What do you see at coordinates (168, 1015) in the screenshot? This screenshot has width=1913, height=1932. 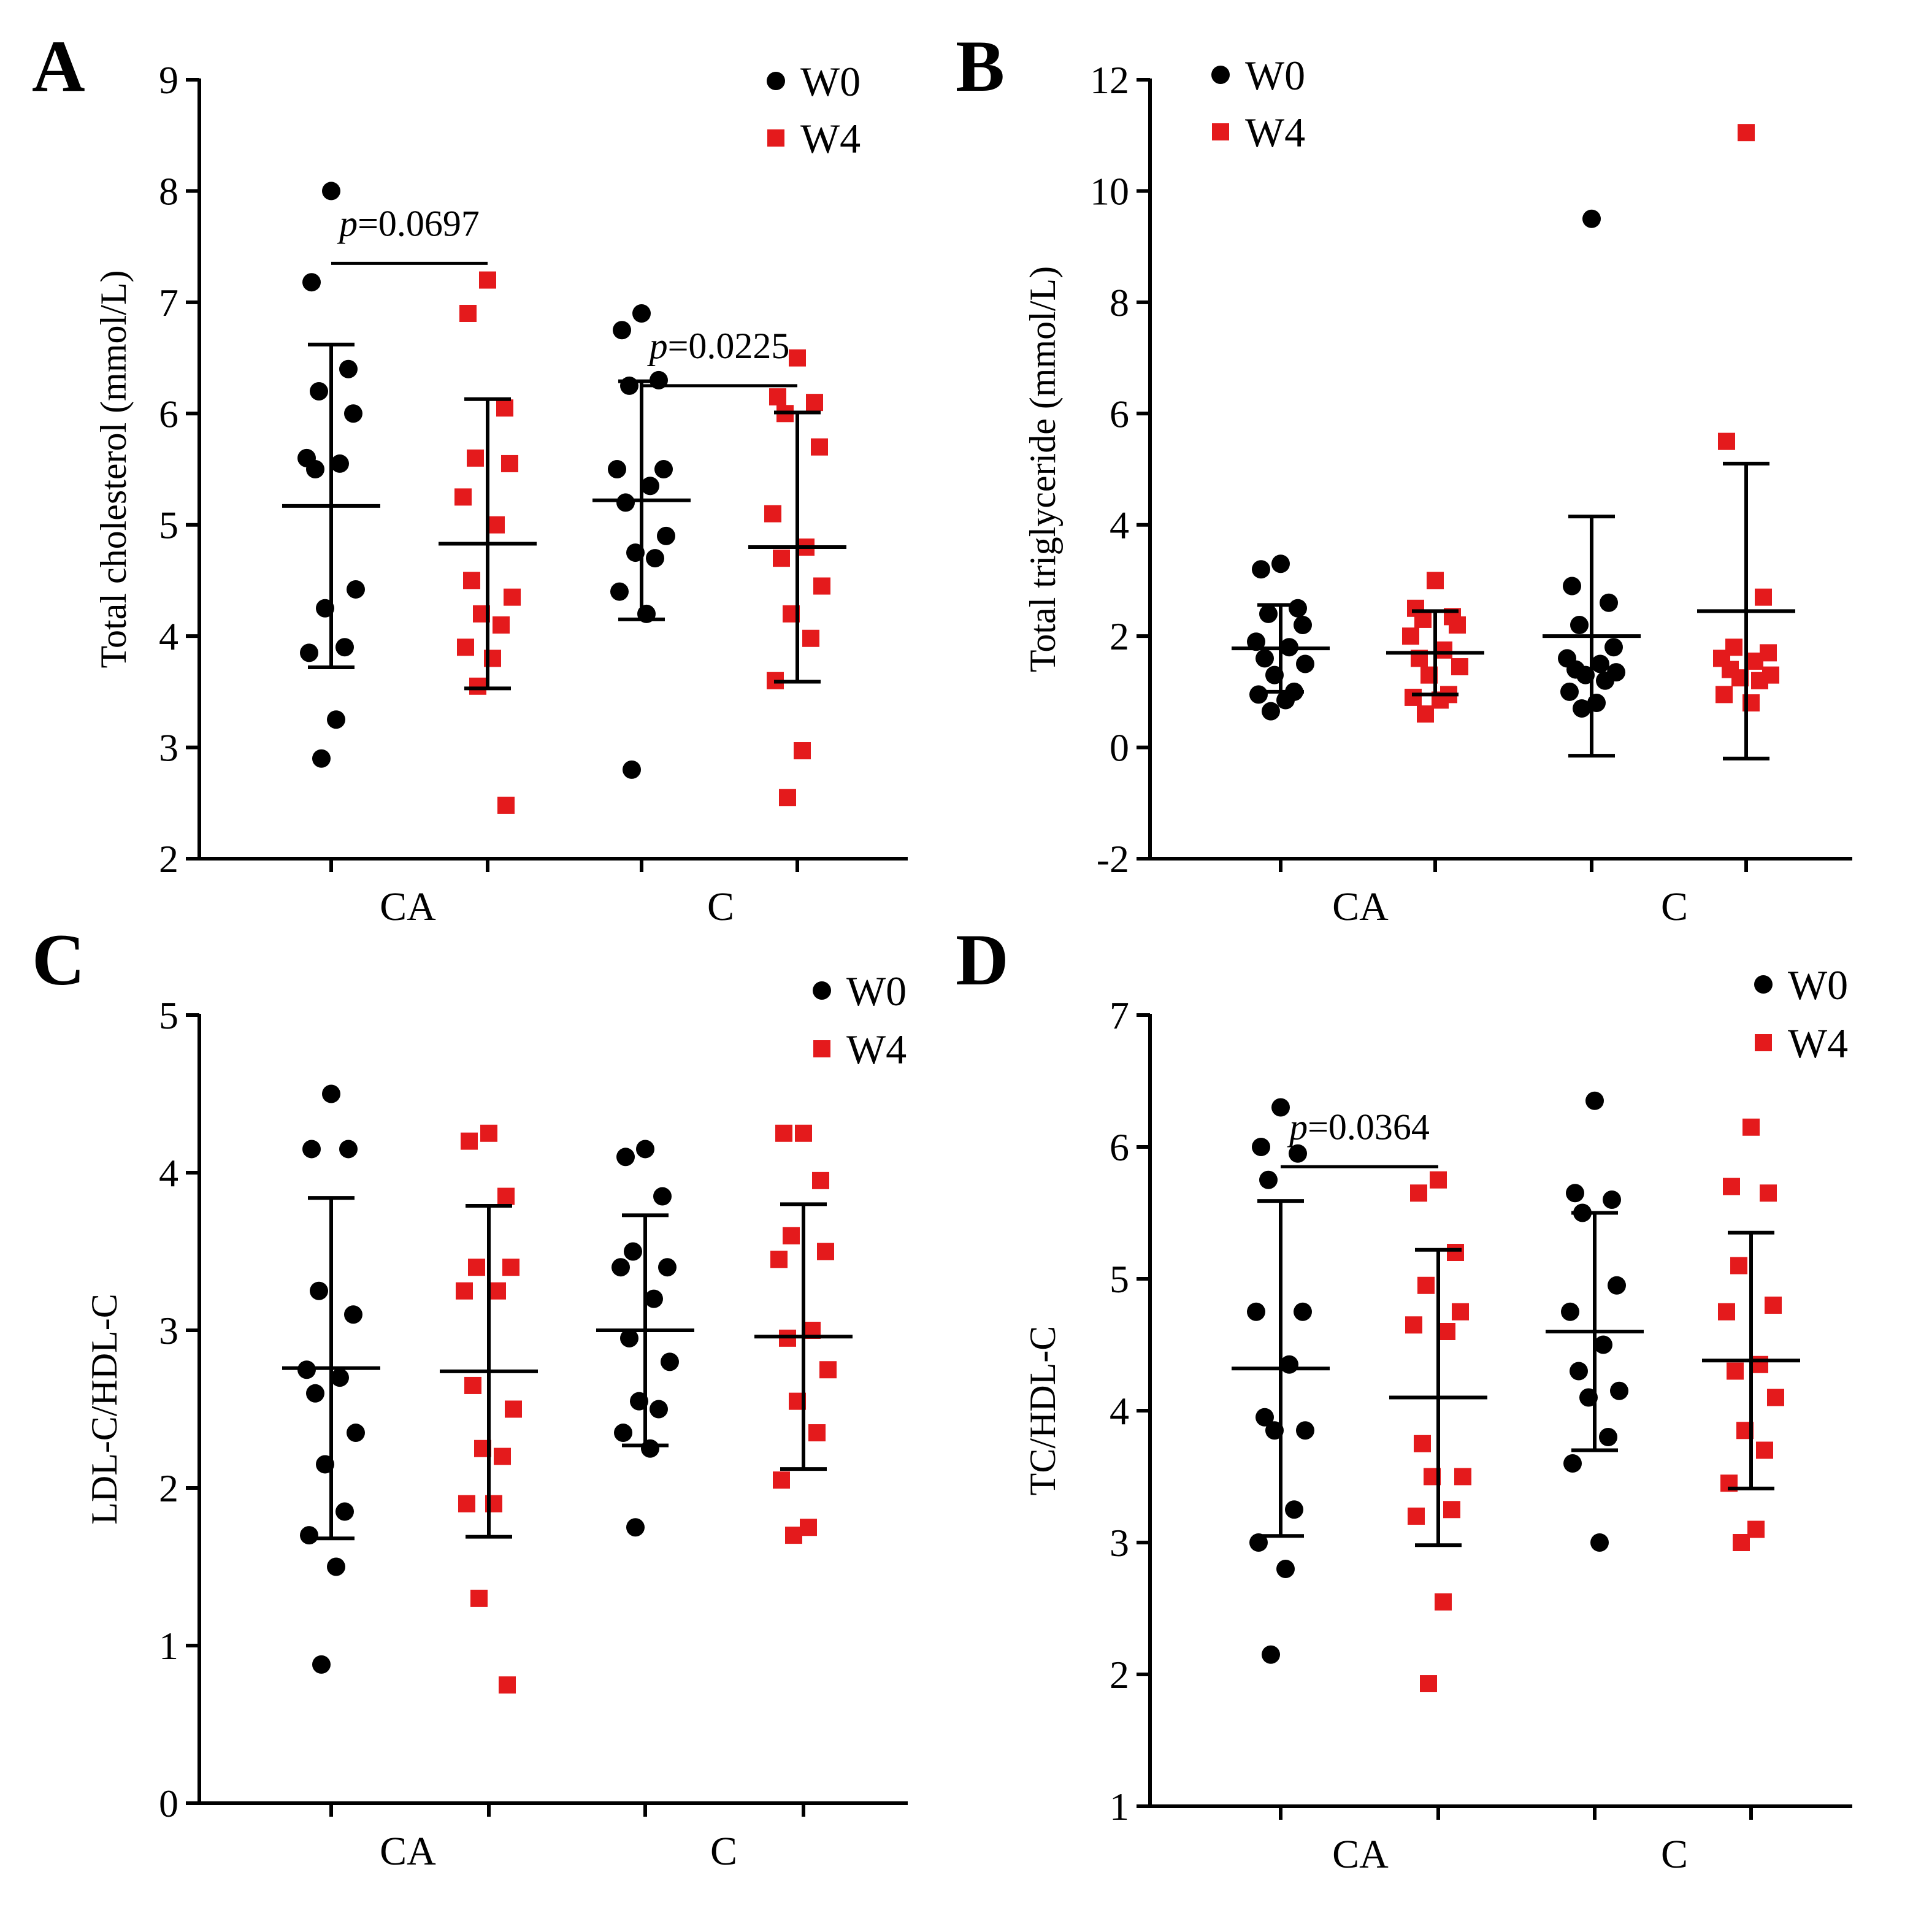 I see `y-tick-label: 5` at bounding box center [168, 1015].